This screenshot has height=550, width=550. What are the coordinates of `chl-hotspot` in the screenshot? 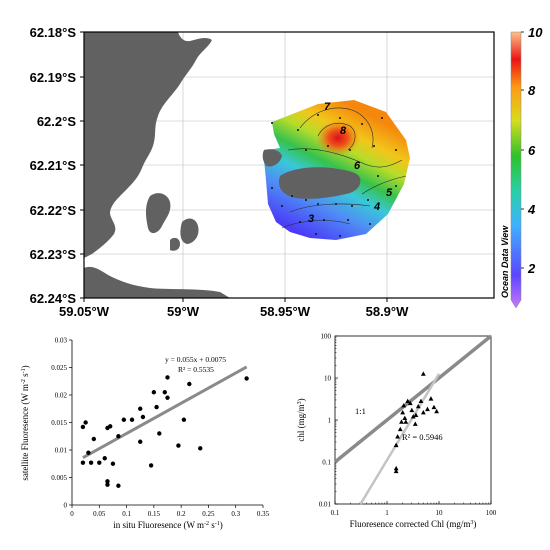 It's located at (338, 138).